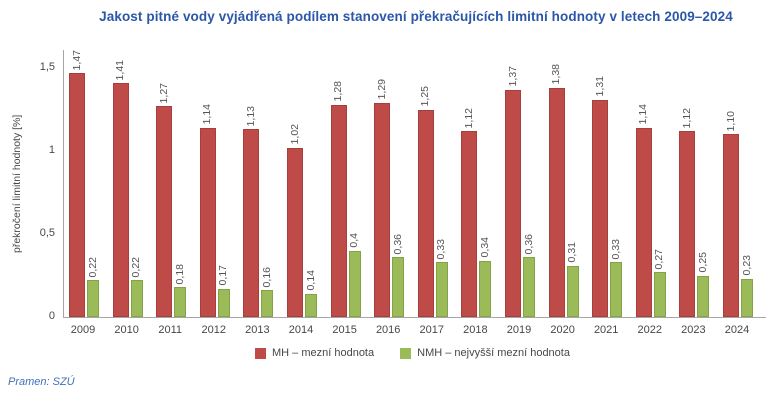  What do you see at coordinates (51, 150) in the screenshot?
I see `y-tick-label: 1` at bounding box center [51, 150].